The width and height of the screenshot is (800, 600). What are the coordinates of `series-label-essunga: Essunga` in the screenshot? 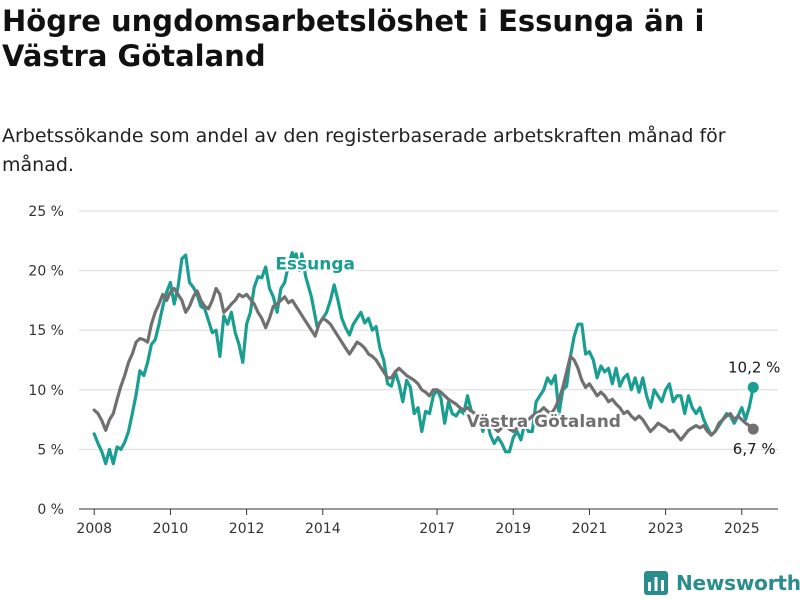 It's located at (315, 264).